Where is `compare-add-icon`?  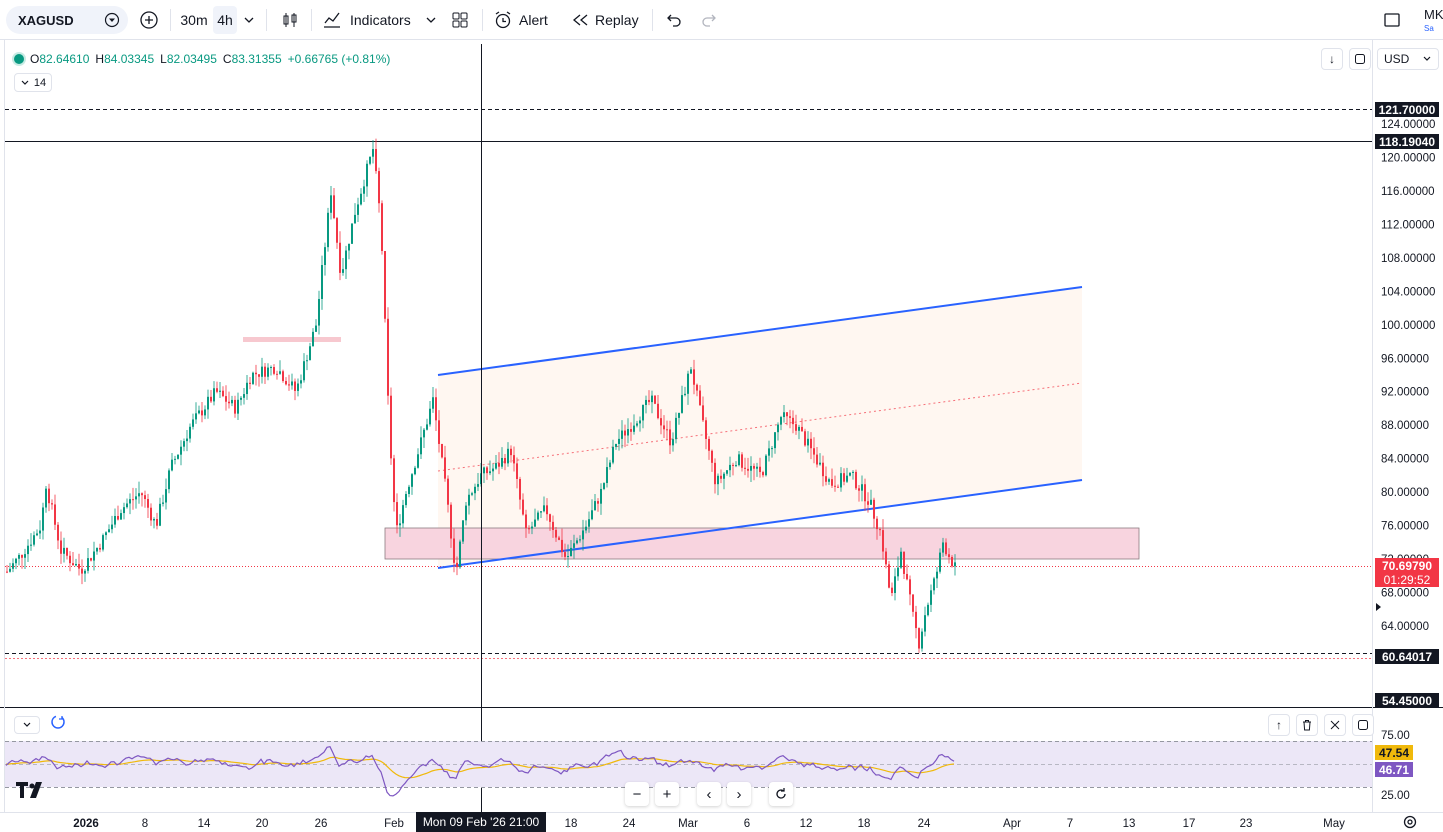
compare-add-icon is located at coordinates (149, 20).